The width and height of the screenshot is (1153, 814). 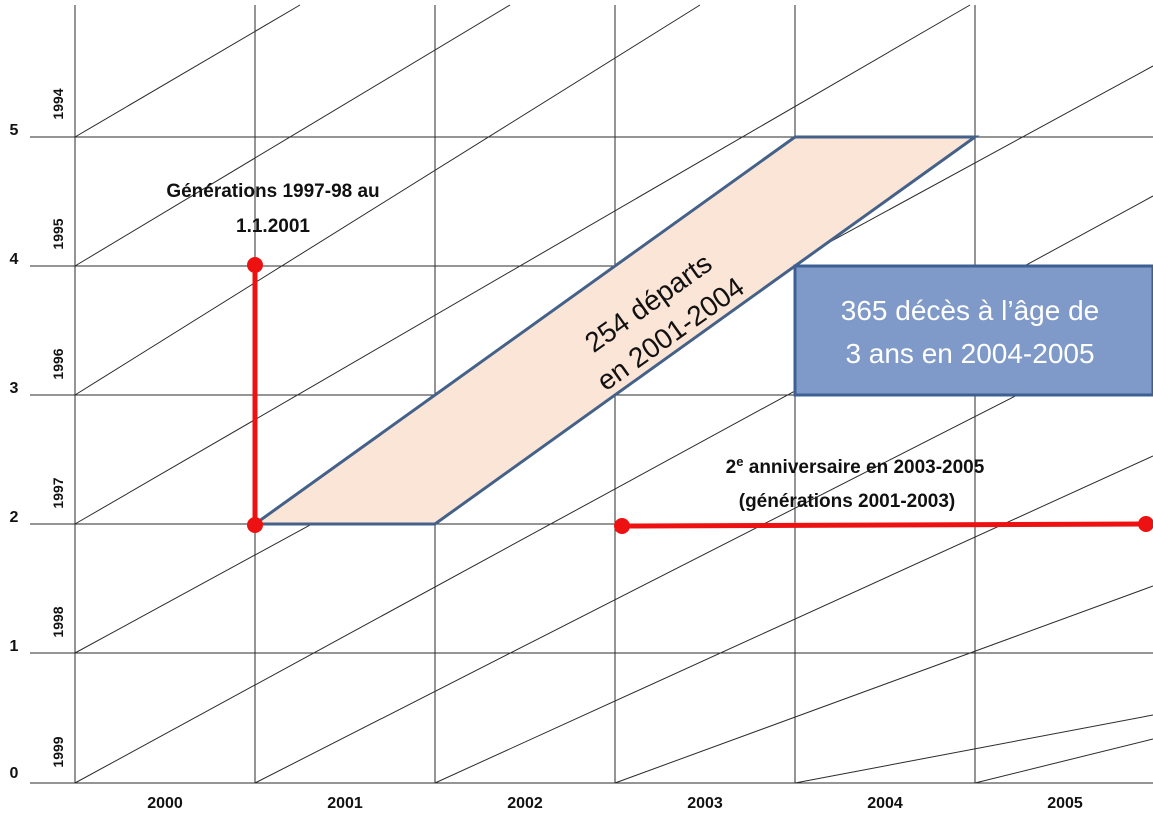 What do you see at coordinates (855, 466) in the screenshot?
I see `anniversary-annotation-line1: 2e anniversaire en 2003-2005` at bounding box center [855, 466].